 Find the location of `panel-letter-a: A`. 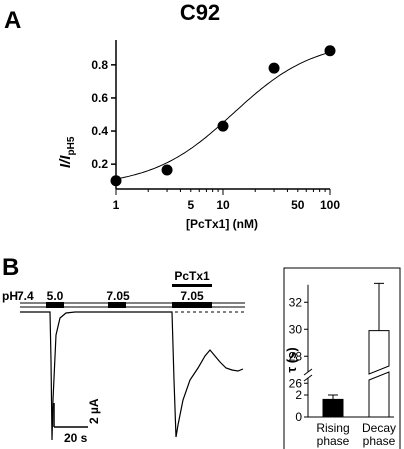

panel-letter-a: A is located at coordinates (12, 20).